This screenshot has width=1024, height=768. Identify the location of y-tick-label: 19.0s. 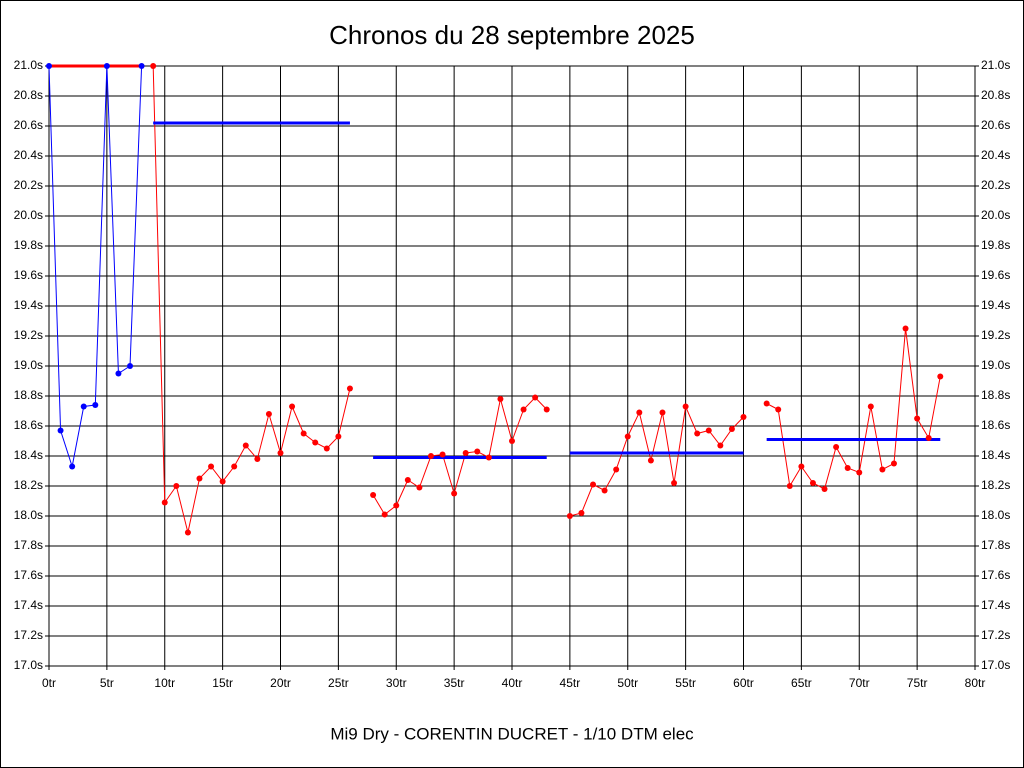
(28, 365).